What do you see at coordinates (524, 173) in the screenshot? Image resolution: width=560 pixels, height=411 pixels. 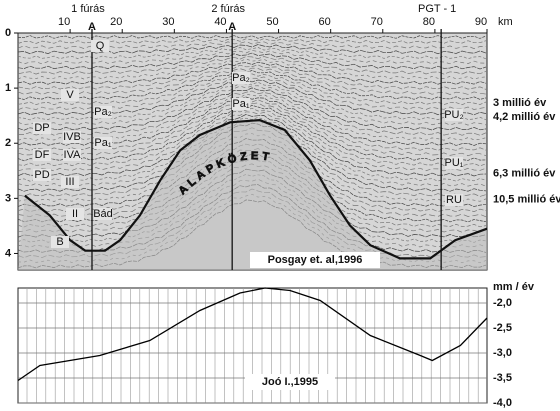 I see `age-label: 6,3 millió év` at bounding box center [524, 173].